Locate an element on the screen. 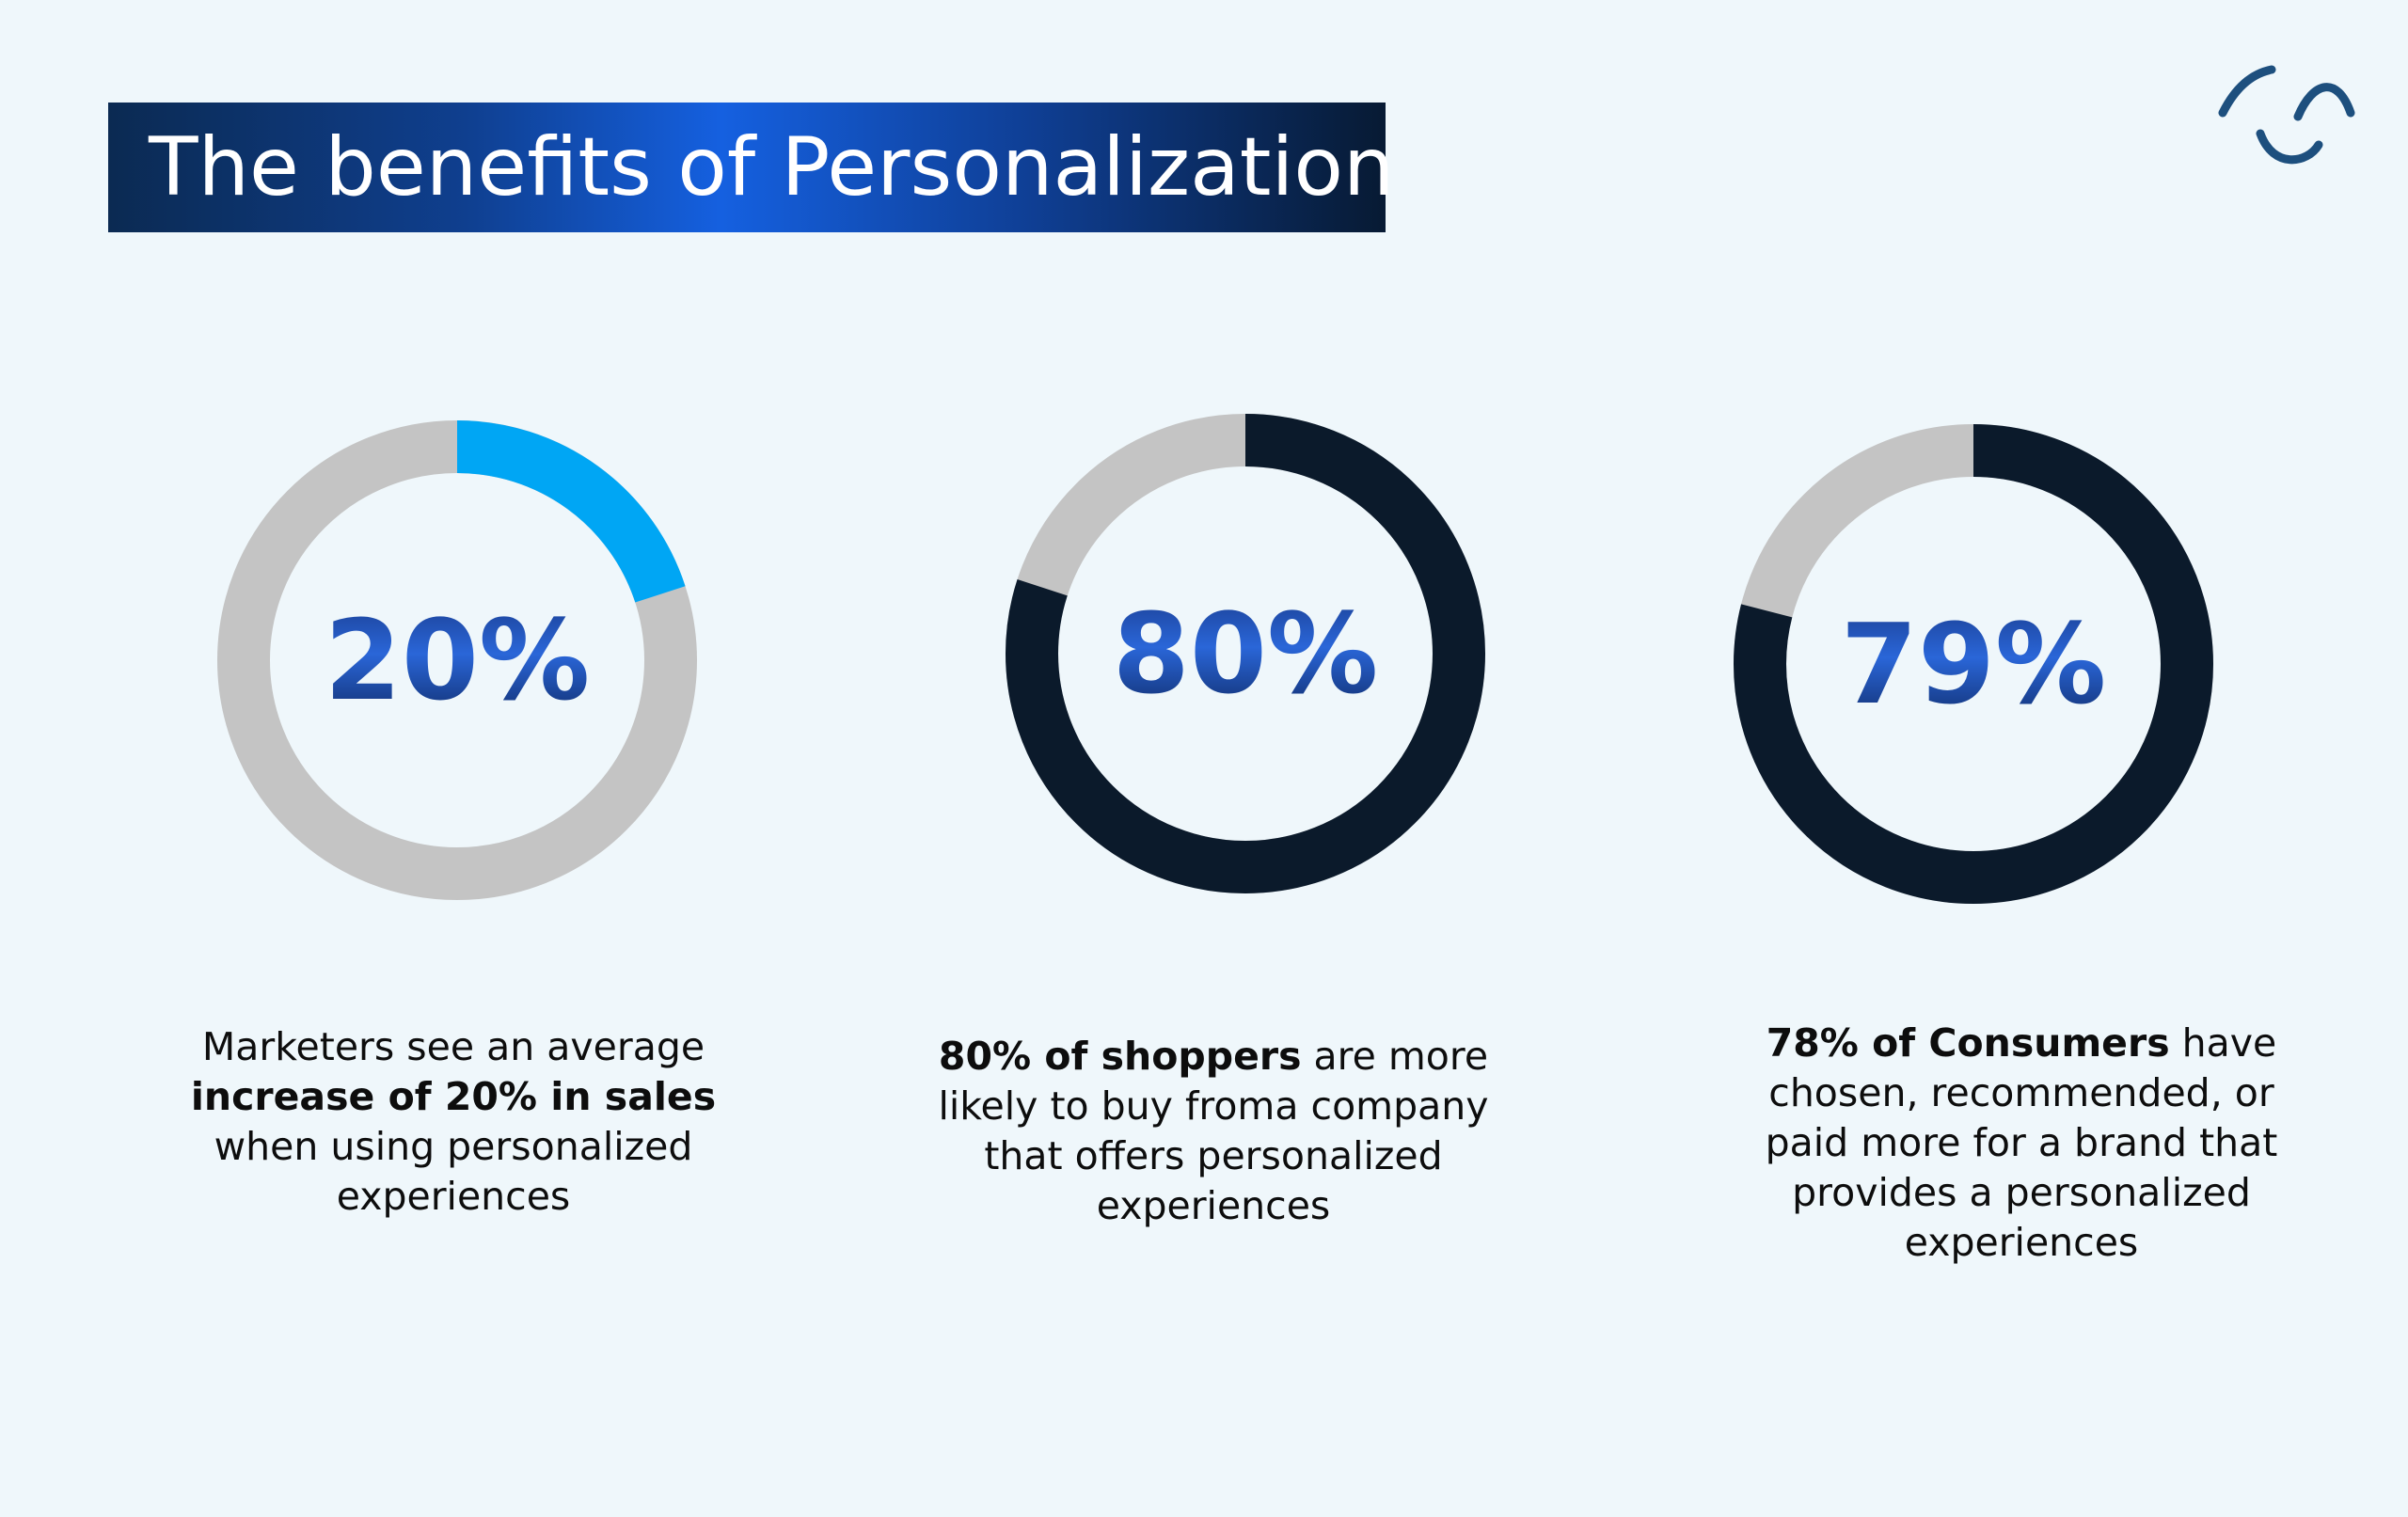 The image size is (2408, 1517). donut-chart-2: 80% is located at coordinates (1245, 654).